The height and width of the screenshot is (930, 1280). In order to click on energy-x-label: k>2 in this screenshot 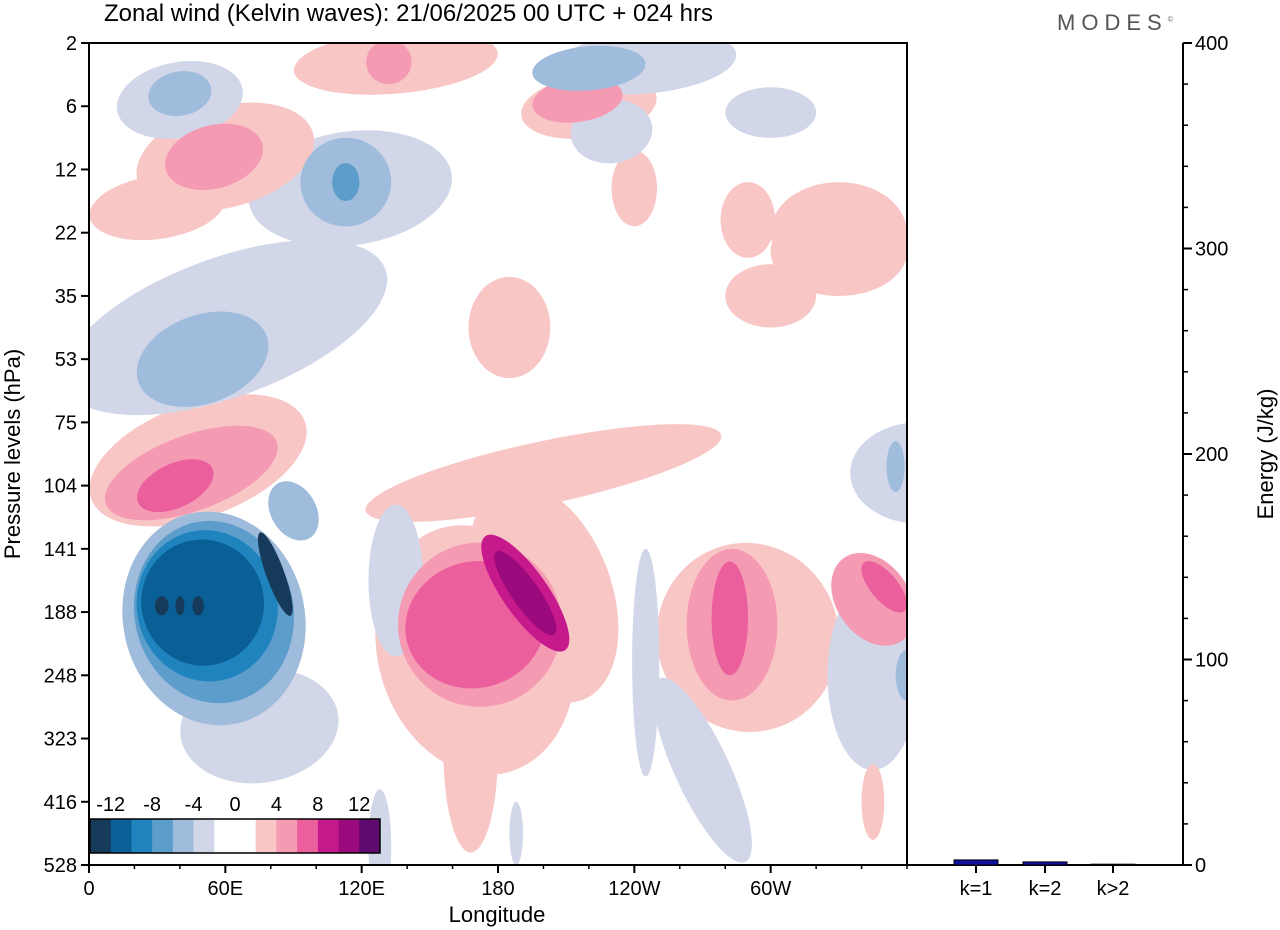, I will do `click(1113, 889)`.